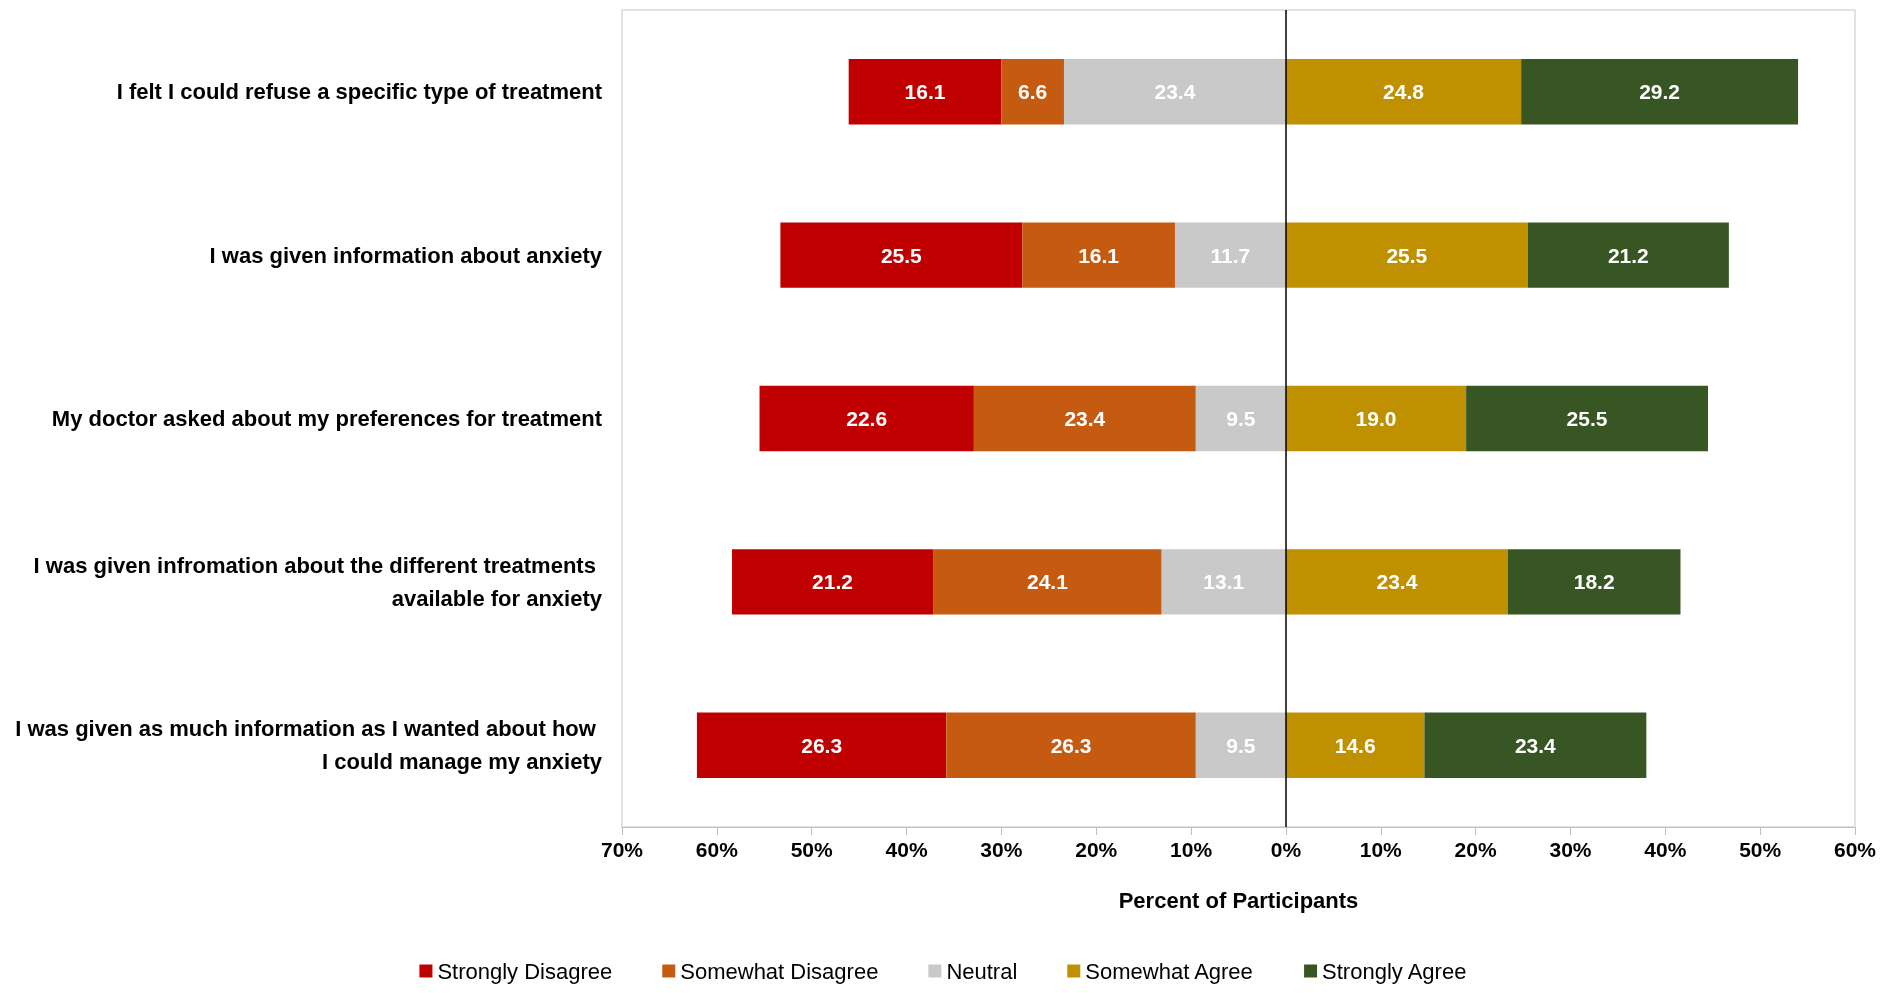  I want to click on y-tick-label: My doctor asked about my preferences for treatment, so click(327, 418).